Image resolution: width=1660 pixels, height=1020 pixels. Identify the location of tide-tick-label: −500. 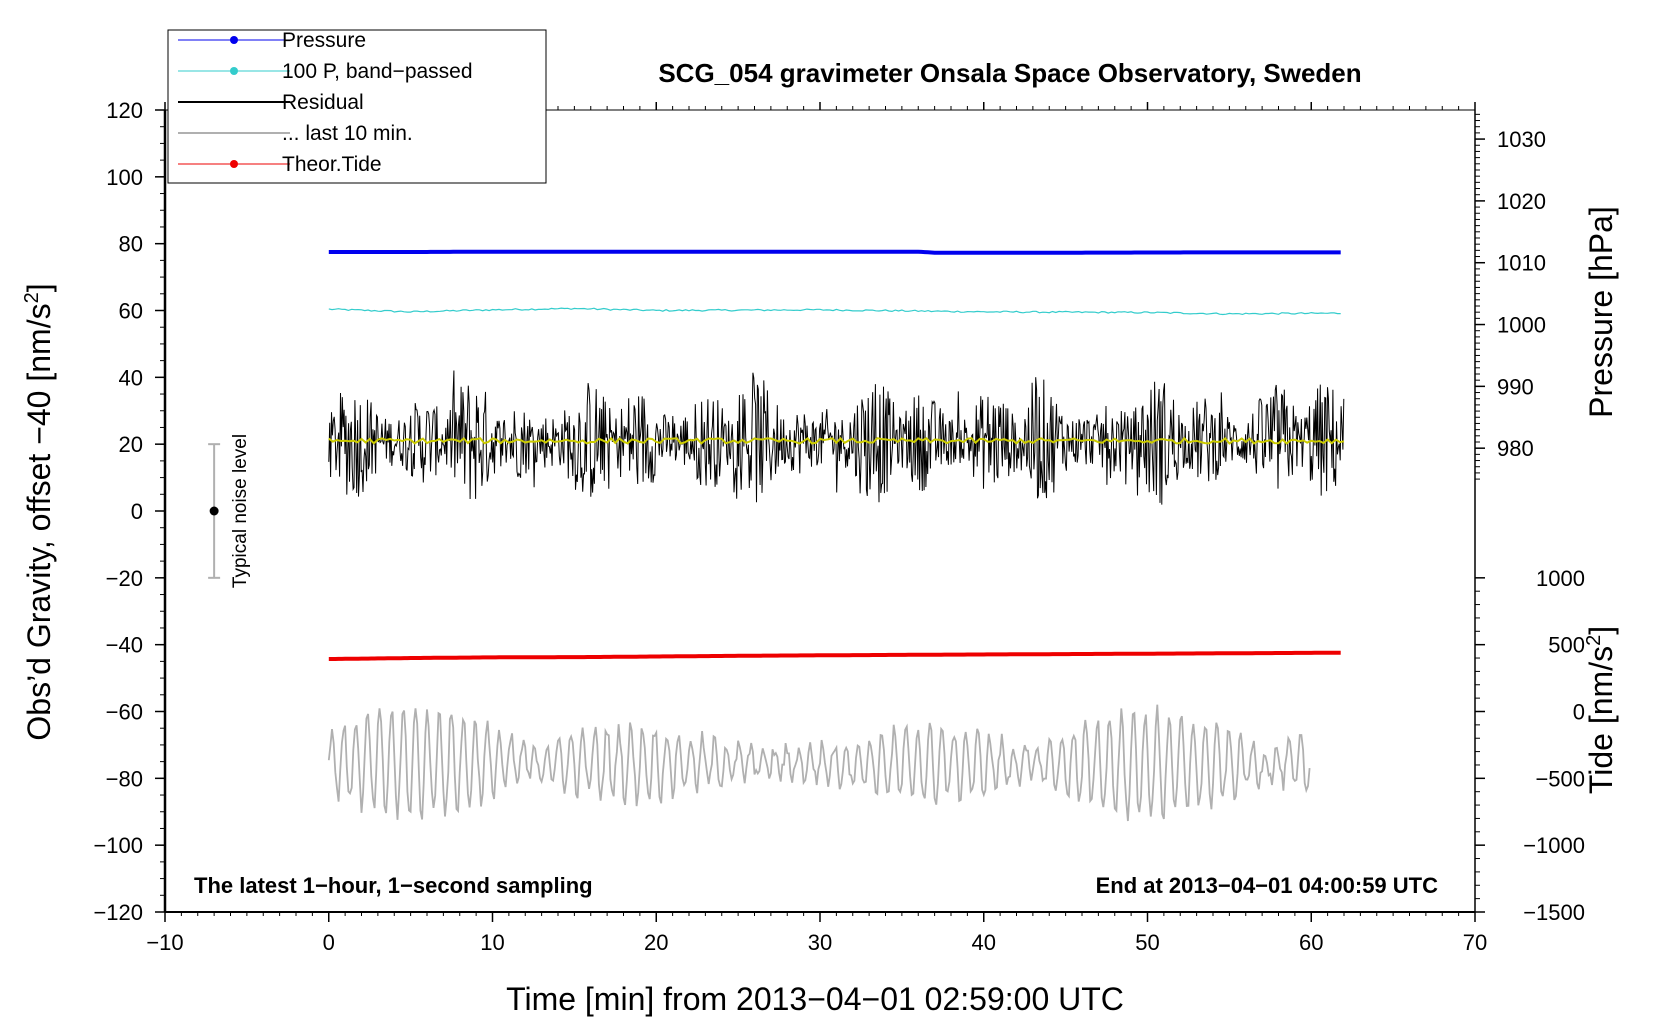
(1560, 778).